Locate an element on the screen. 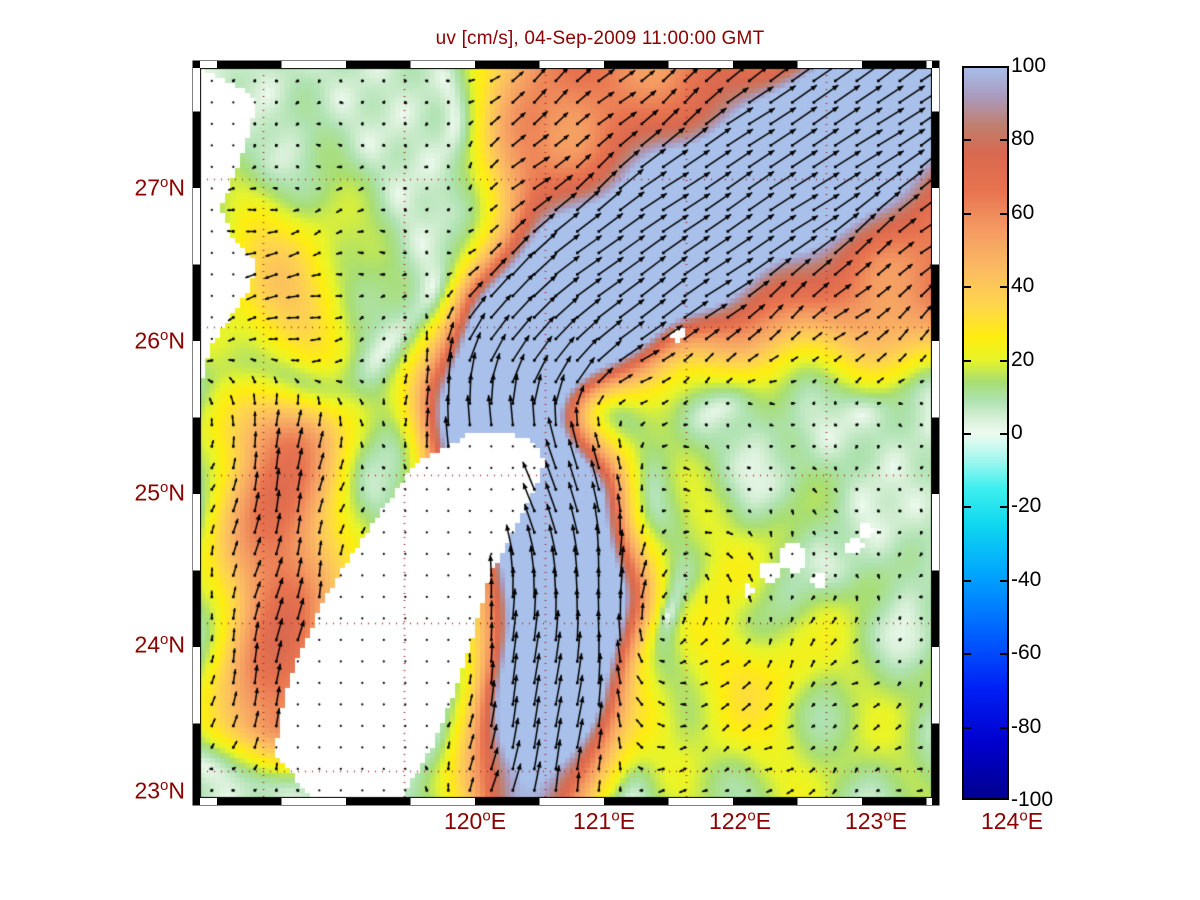  lon-tick-label-121: 121oE is located at coordinates (604, 821).